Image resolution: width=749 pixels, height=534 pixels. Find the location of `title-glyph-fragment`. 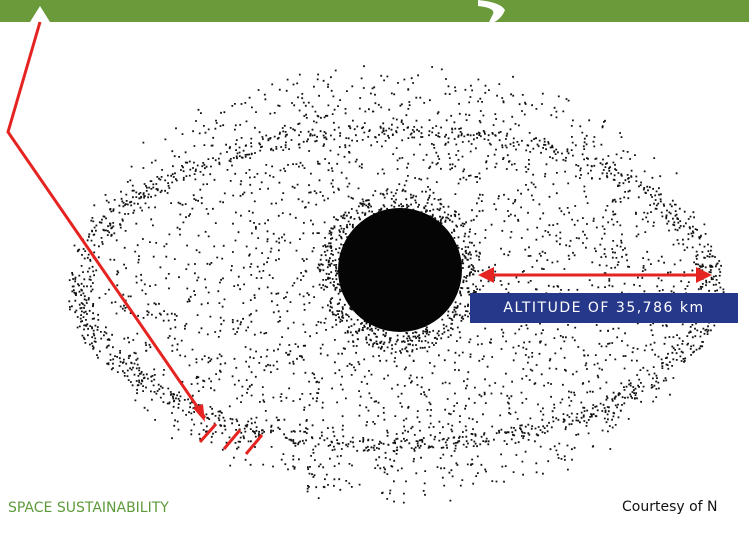

title-glyph-fragment is located at coordinates (491, 12).